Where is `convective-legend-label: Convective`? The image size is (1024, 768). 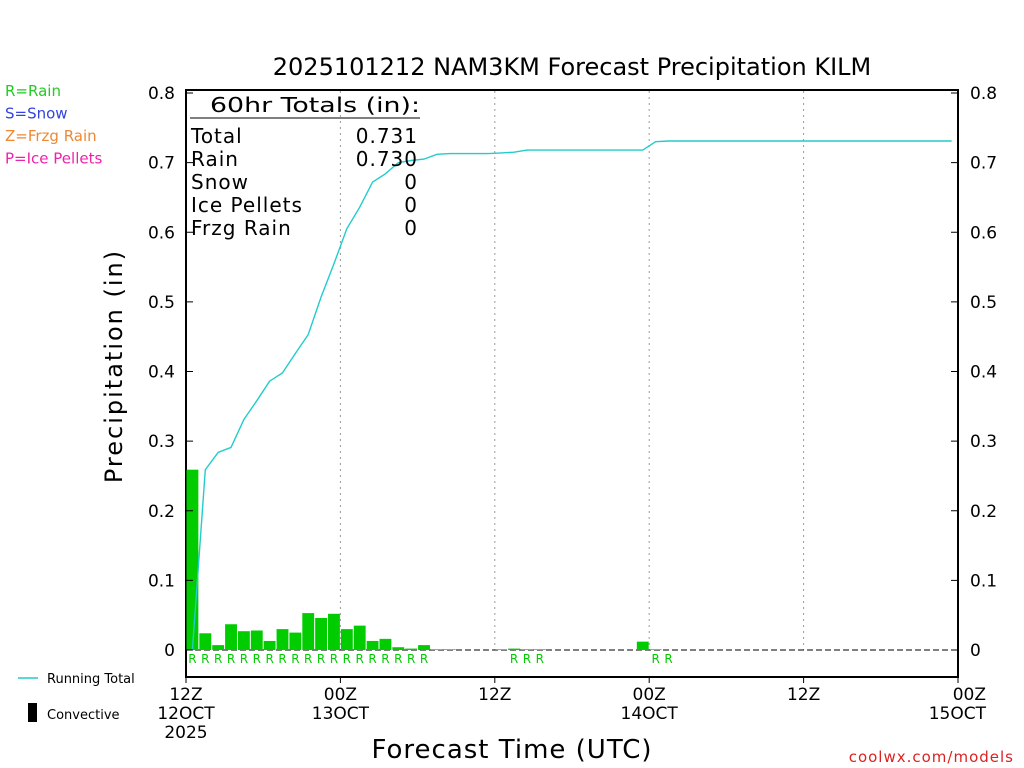 convective-legend-label: Convective is located at coordinates (83, 715).